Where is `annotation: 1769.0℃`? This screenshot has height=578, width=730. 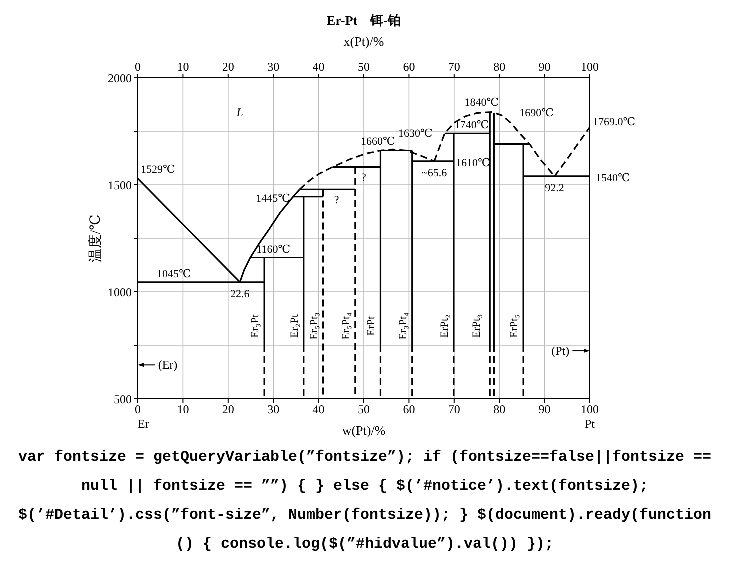
annotation: 1769.0℃ is located at coordinates (614, 122).